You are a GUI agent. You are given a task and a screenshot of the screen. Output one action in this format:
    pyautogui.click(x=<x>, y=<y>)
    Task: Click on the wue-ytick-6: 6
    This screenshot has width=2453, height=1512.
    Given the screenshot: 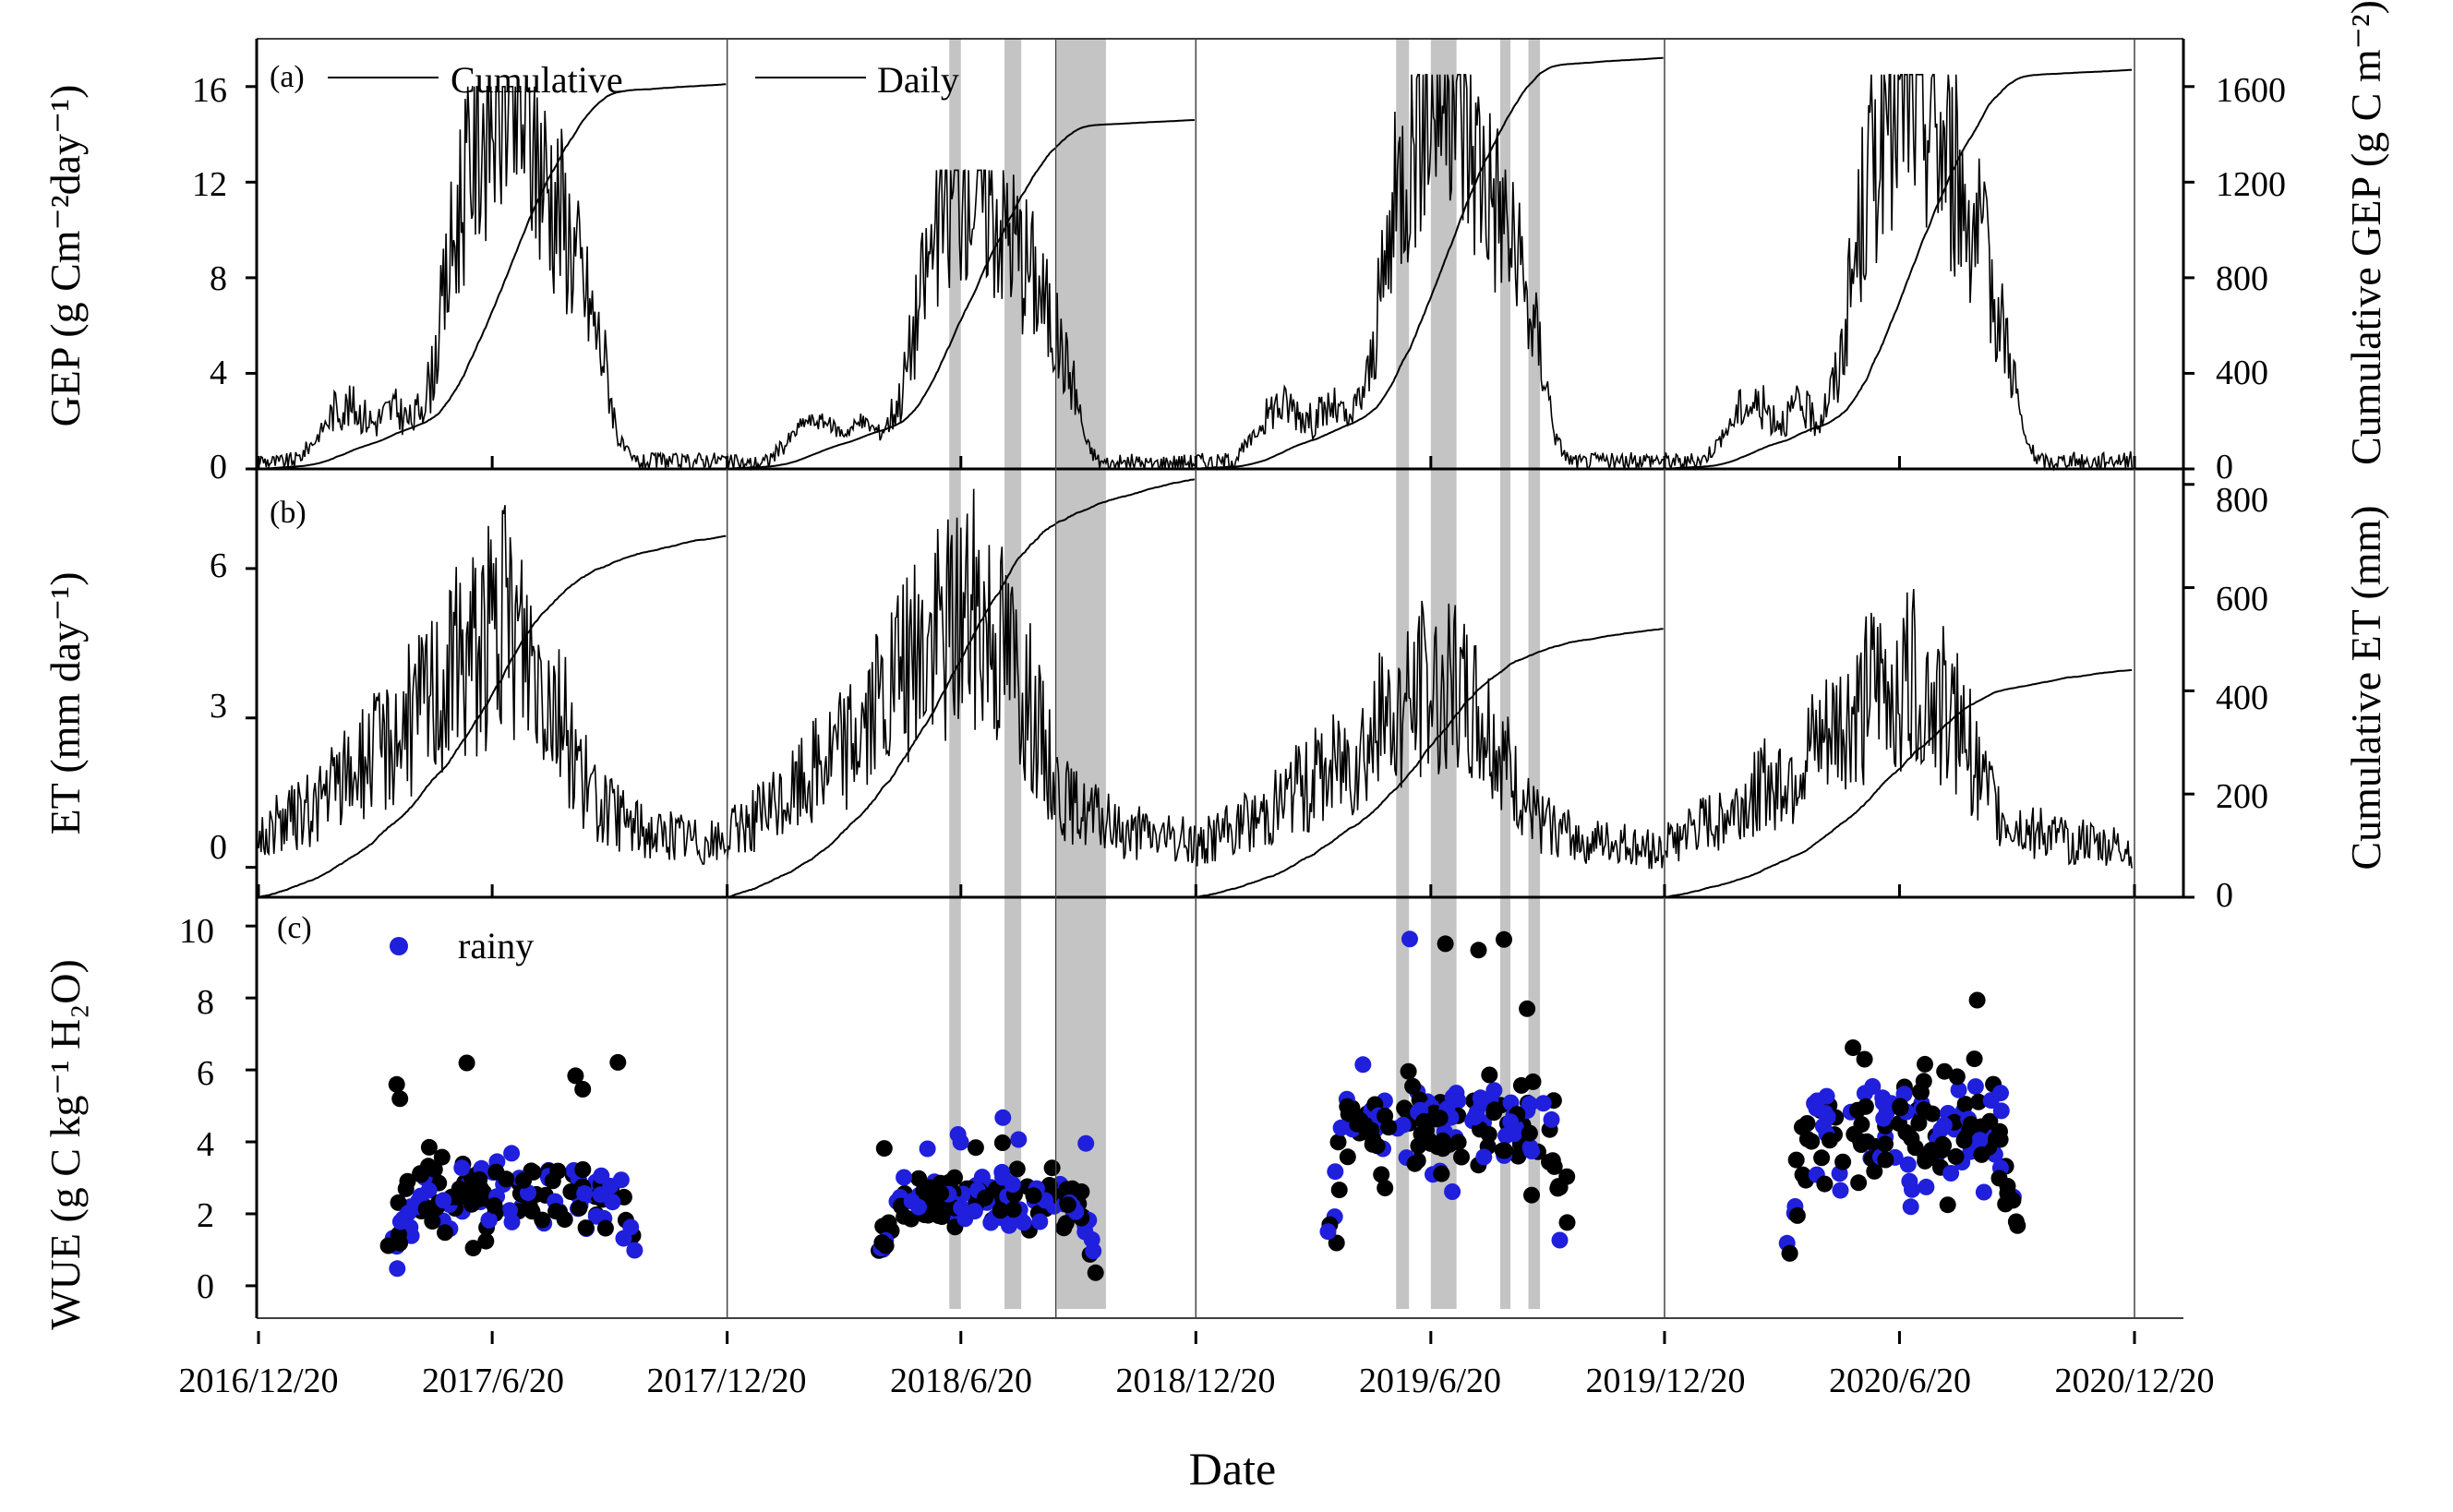 What is the action you would take?
    pyautogui.click(x=205, y=1073)
    